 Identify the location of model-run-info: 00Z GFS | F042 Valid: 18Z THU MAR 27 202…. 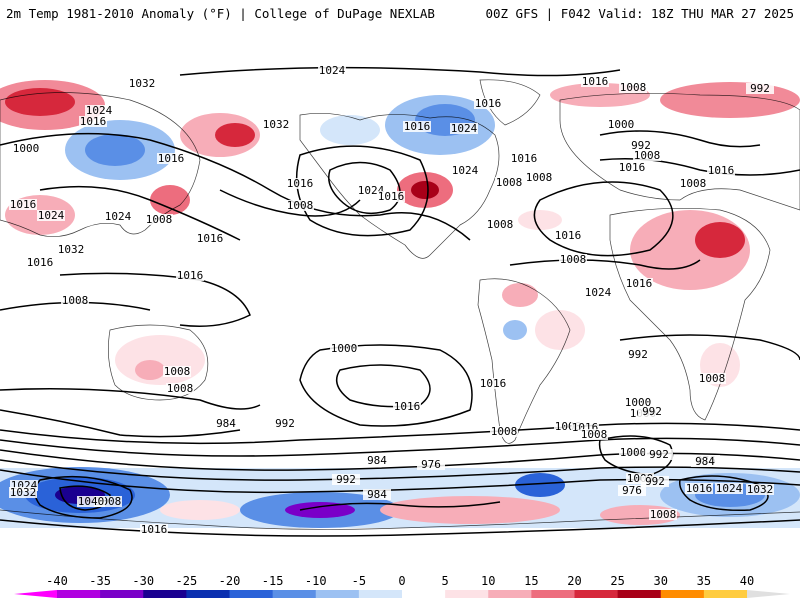
(639, 13).